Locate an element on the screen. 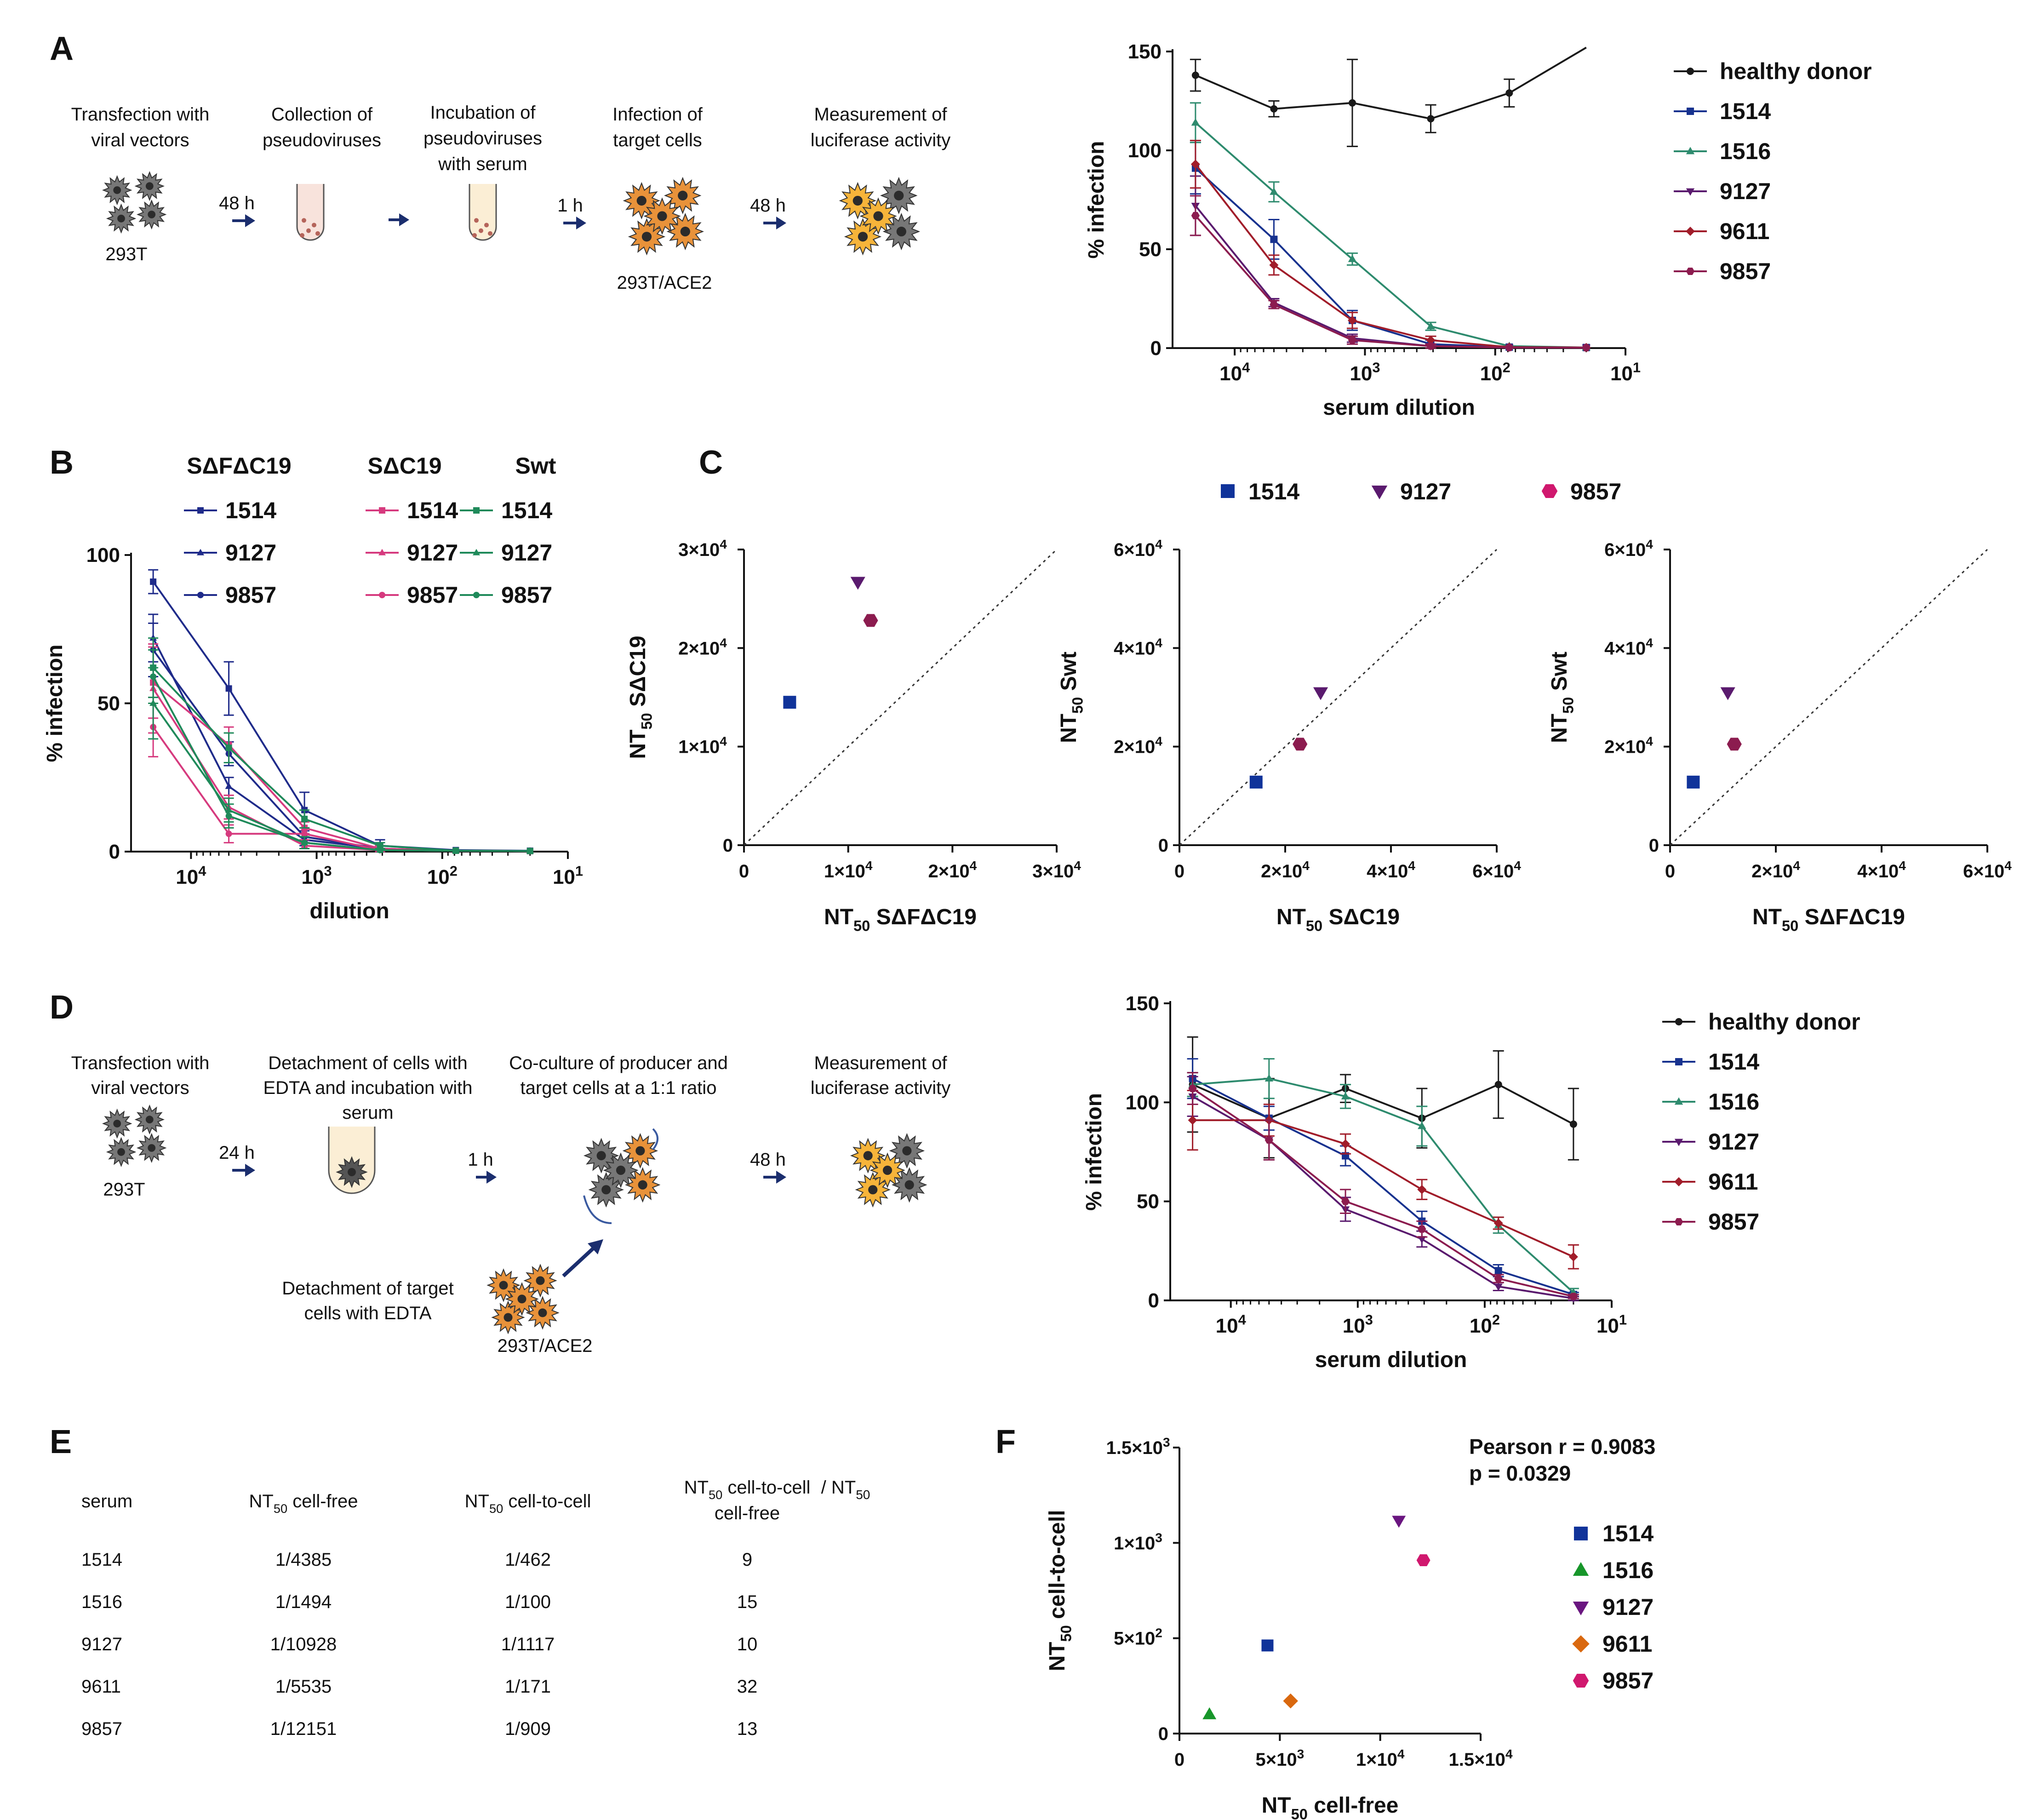 This screenshot has width=2037, height=1820. table-cell: 1/100 is located at coordinates (528, 1602).